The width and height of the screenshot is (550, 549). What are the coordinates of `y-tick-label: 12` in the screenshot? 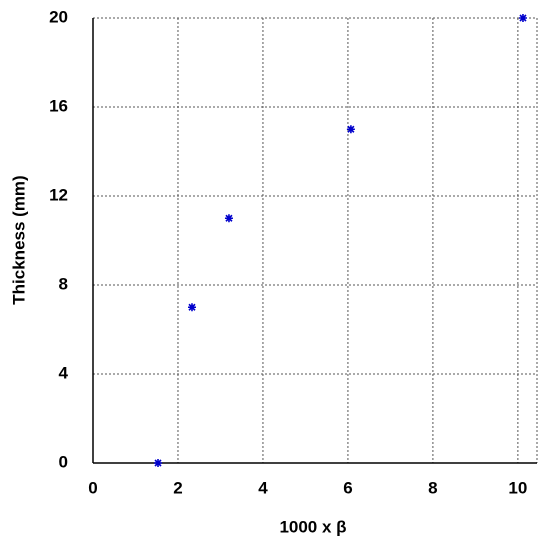 It's located at (58, 194).